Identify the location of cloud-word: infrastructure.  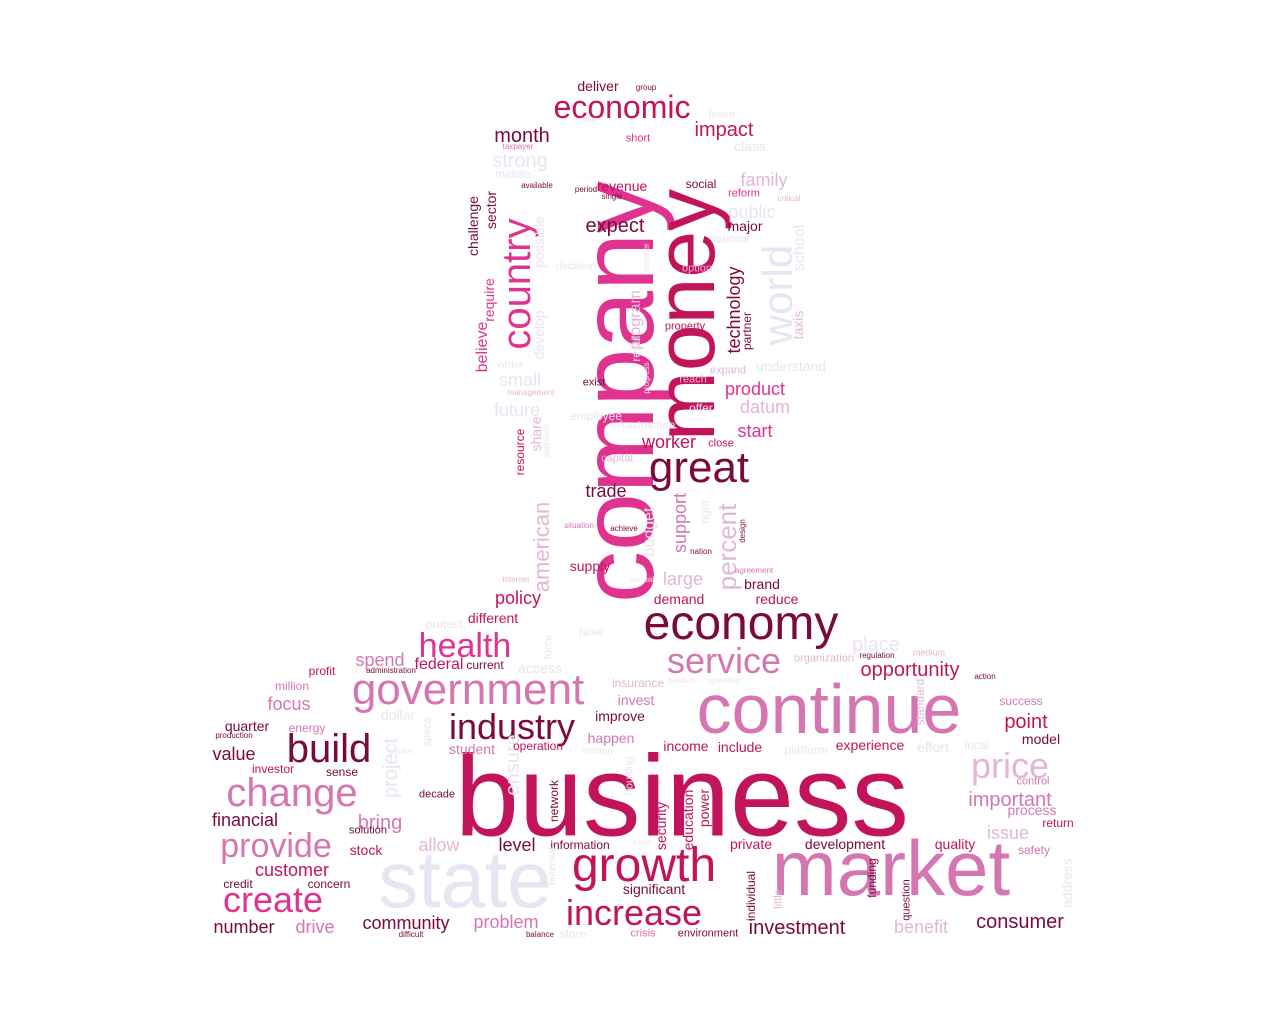
(643, 425).